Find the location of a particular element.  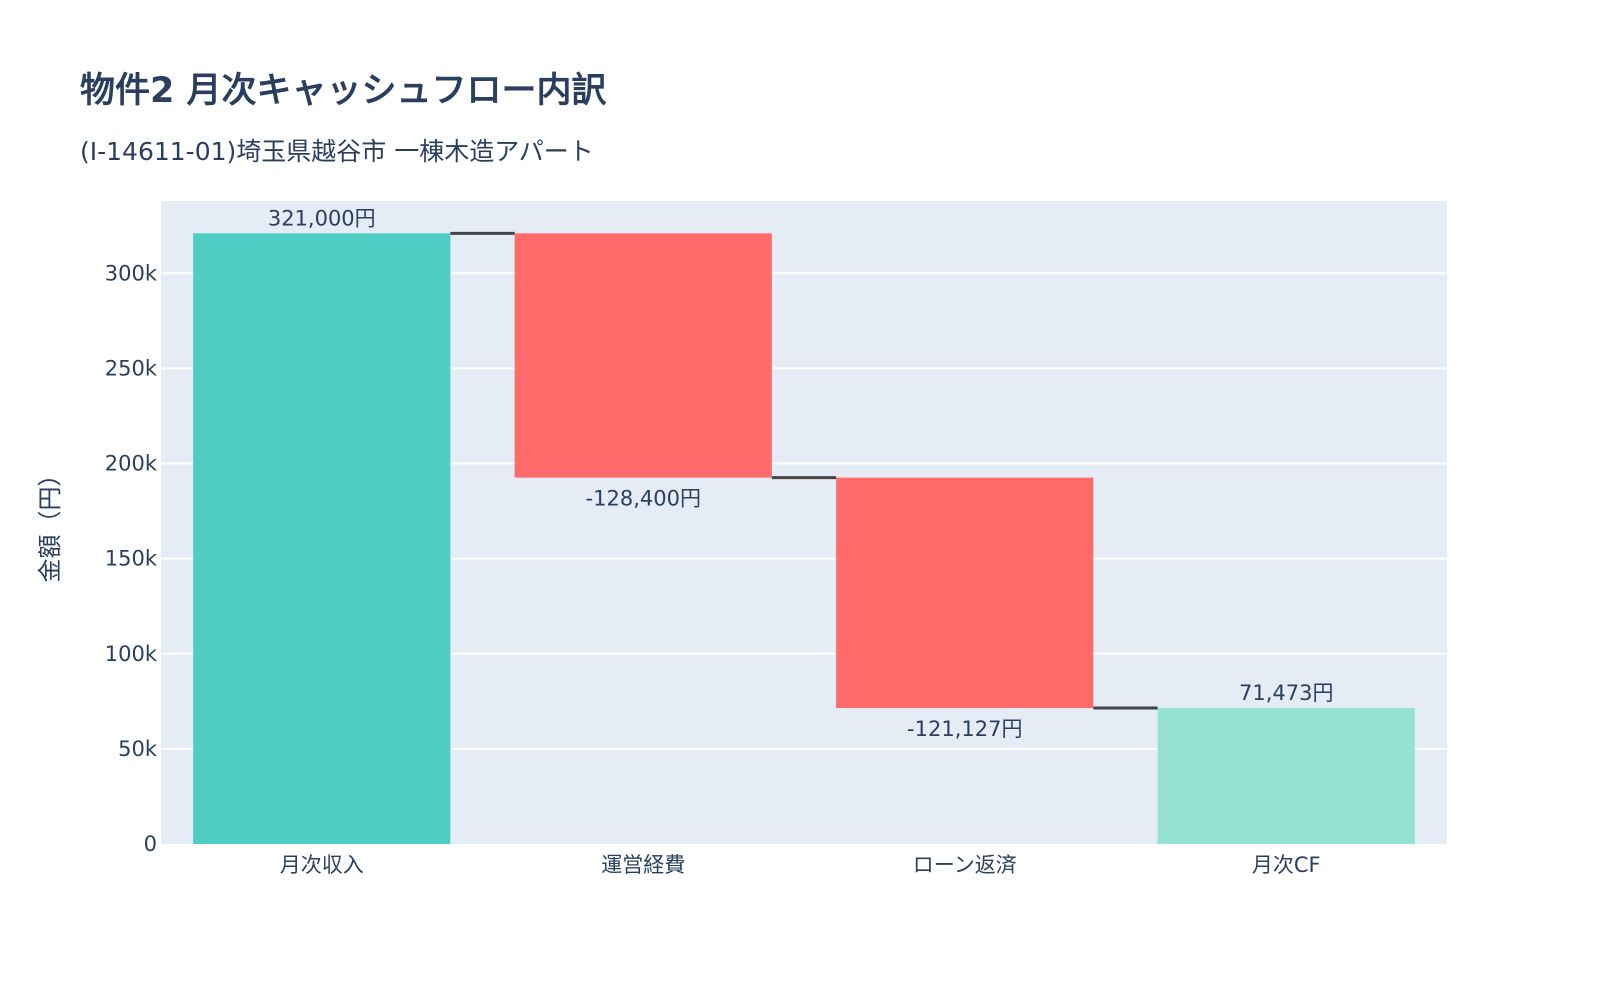

y-tick-label: 50k is located at coordinates (138, 749).